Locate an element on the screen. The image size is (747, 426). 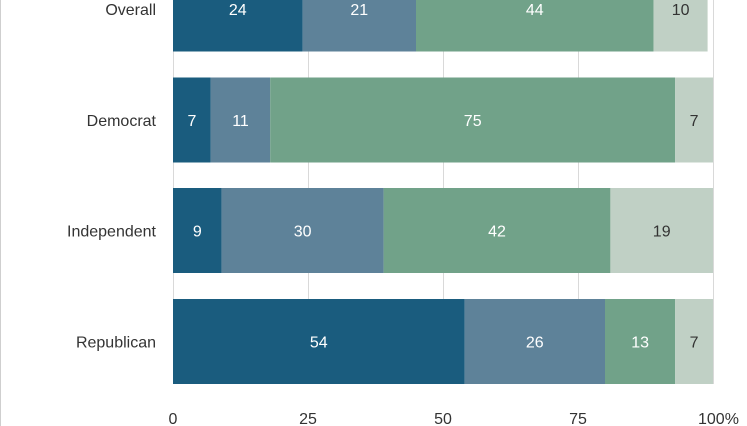
data-label-overall-segment-3: 44 is located at coordinates (535, 10).